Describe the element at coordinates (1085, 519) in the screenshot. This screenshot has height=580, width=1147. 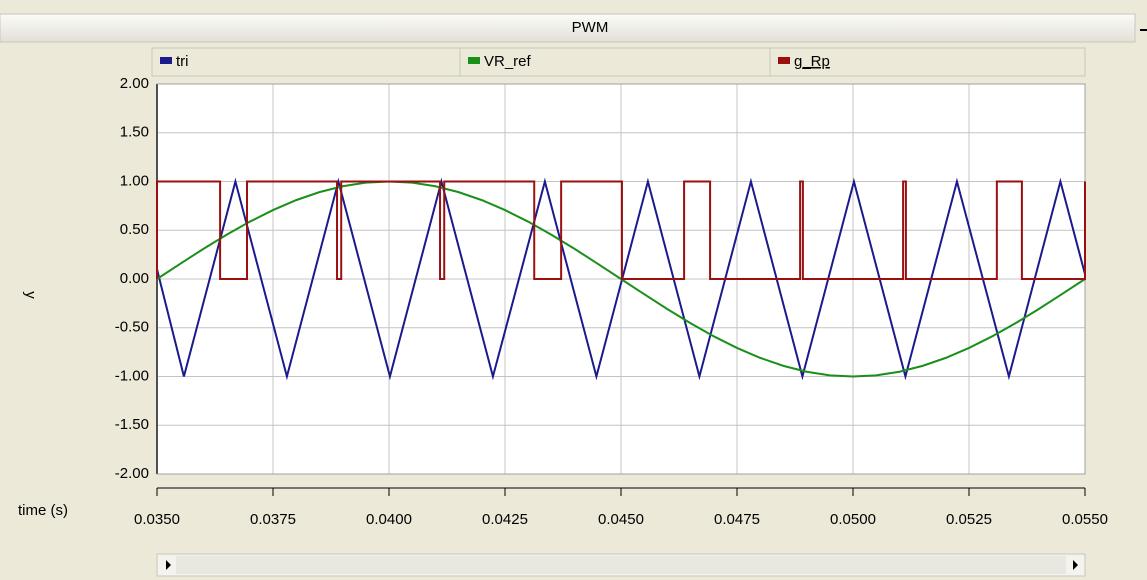
I see `x-tick-label: 0.0550` at that location.